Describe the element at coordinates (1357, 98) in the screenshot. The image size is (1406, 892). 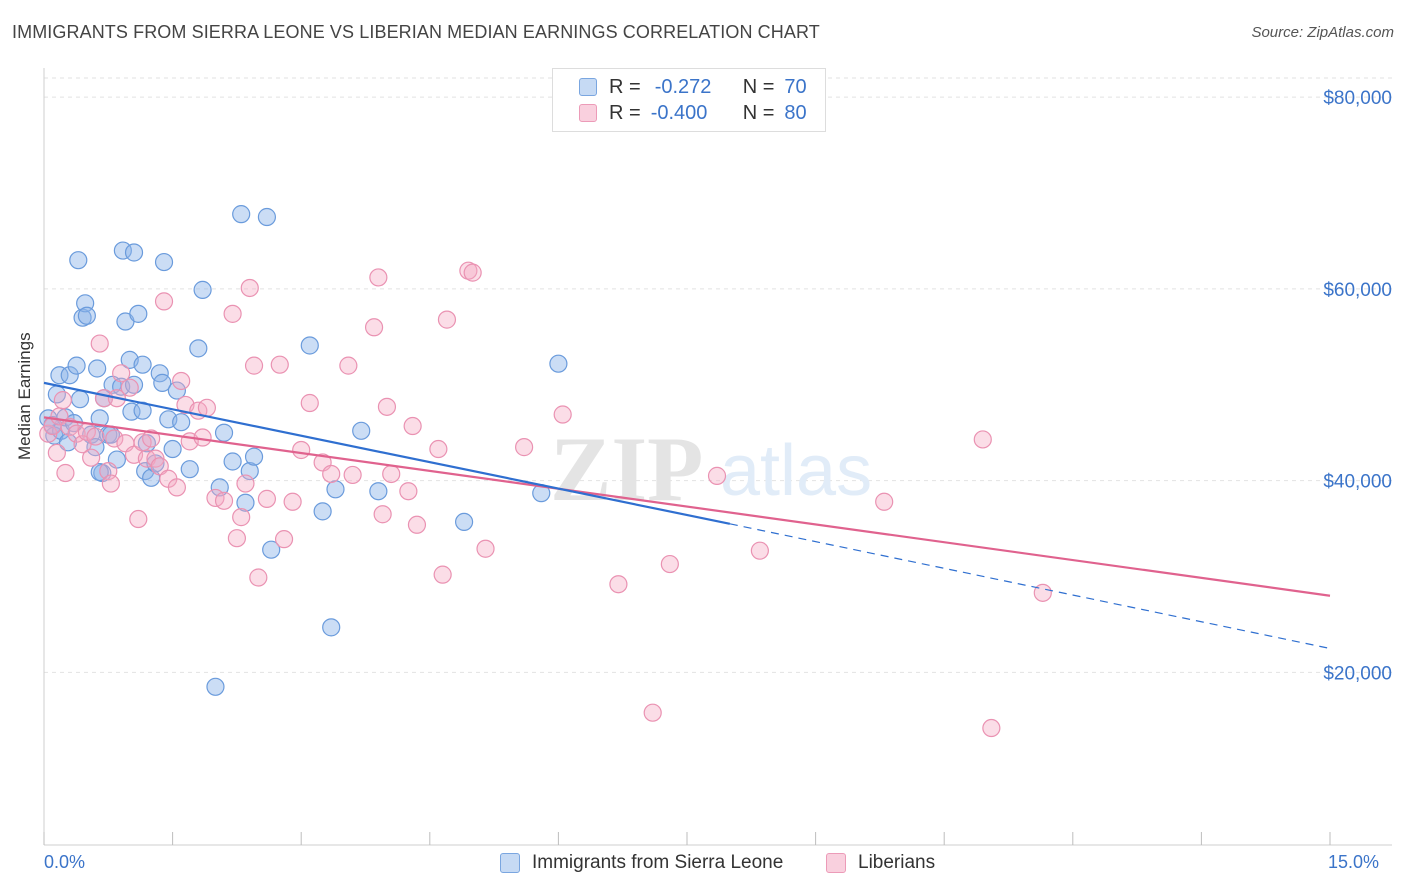
I see `y-tick-label: $80,000` at that location.